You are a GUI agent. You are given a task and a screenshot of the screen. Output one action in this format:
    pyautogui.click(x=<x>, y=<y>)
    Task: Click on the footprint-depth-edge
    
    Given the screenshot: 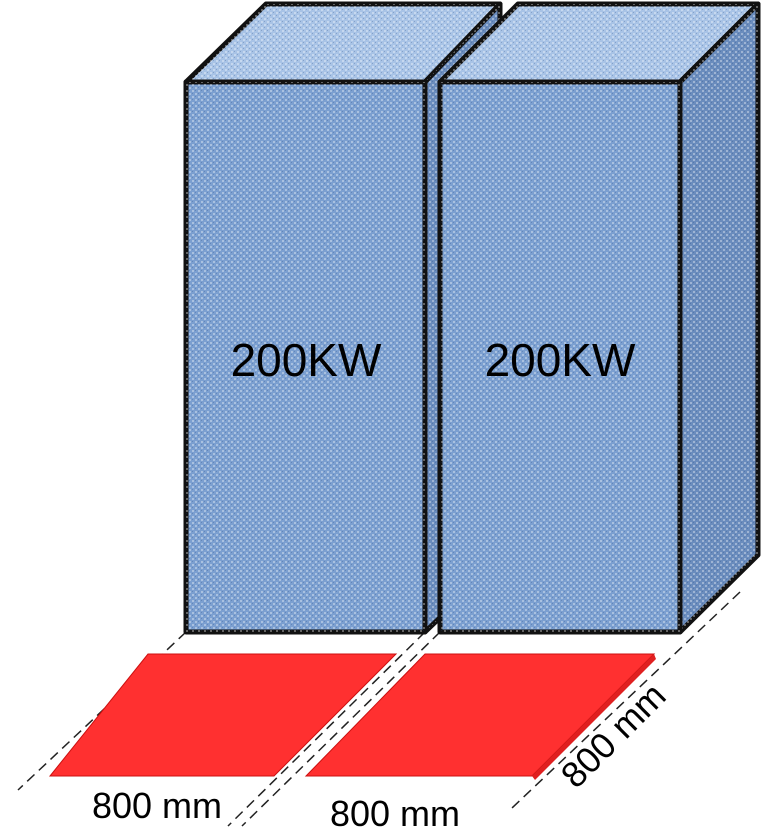 What is the action you would take?
    pyautogui.click(x=594, y=717)
    